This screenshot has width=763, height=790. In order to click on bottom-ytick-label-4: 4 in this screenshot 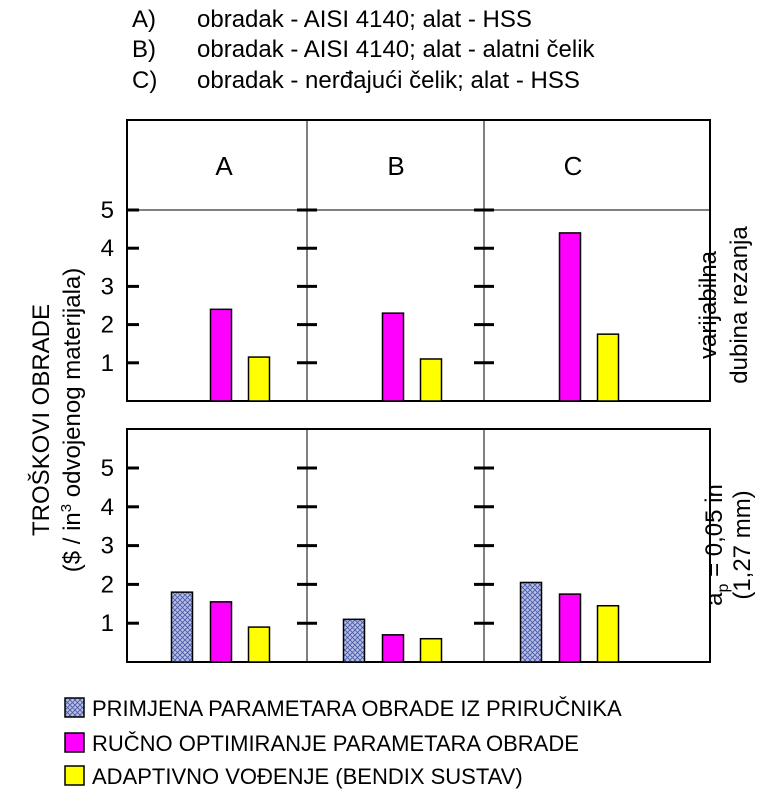, I will do `click(107, 507)`.